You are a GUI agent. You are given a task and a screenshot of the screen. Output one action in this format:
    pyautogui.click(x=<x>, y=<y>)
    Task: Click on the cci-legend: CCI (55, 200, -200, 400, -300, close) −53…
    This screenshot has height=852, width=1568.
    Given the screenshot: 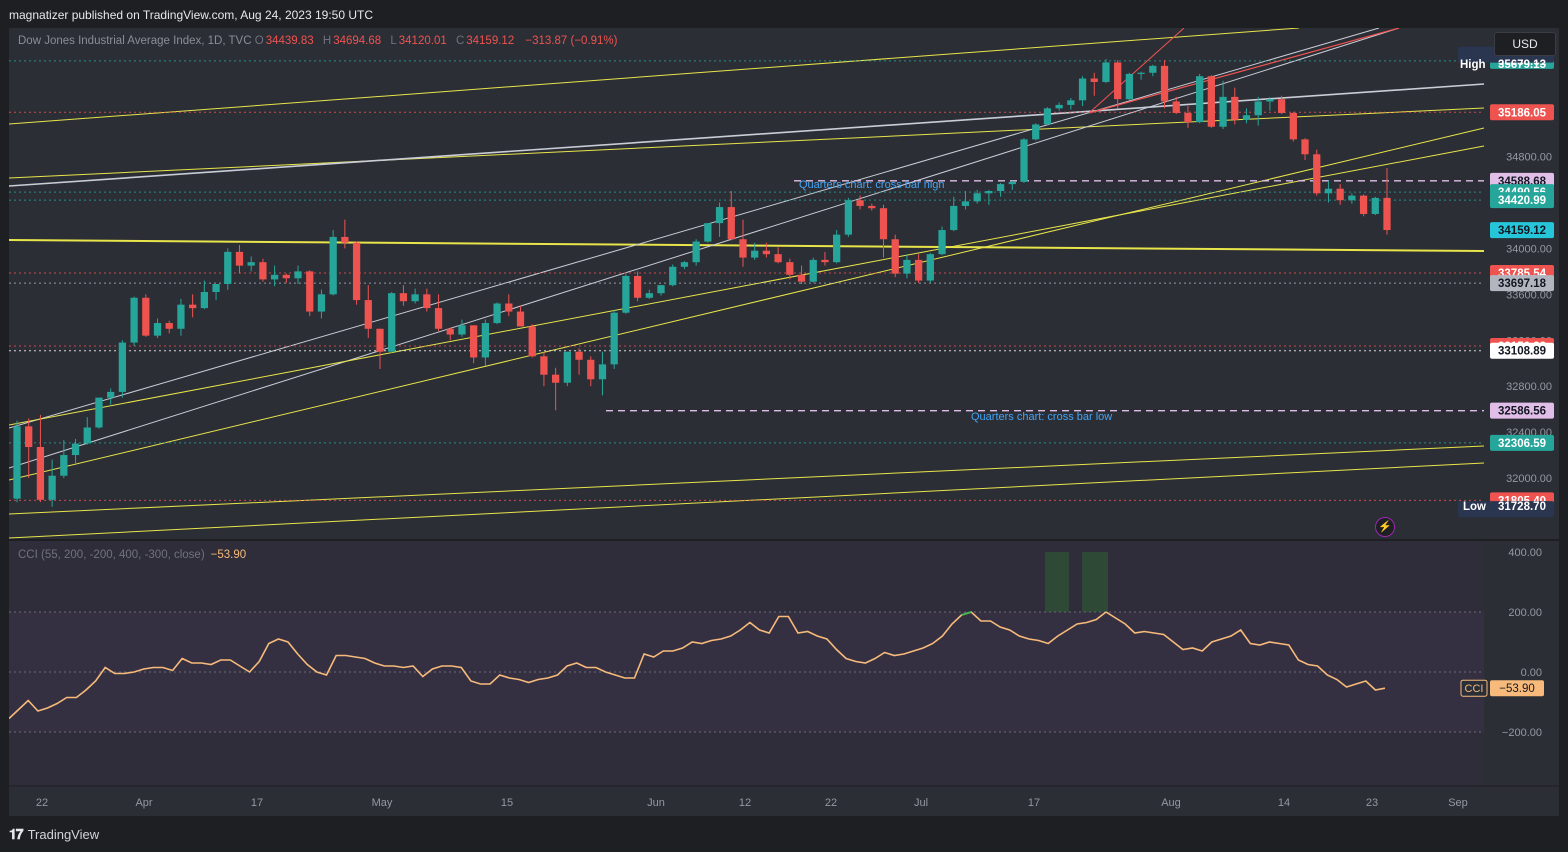 What is the action you would take?
    pyautogui.click(x=132, y=555)
    